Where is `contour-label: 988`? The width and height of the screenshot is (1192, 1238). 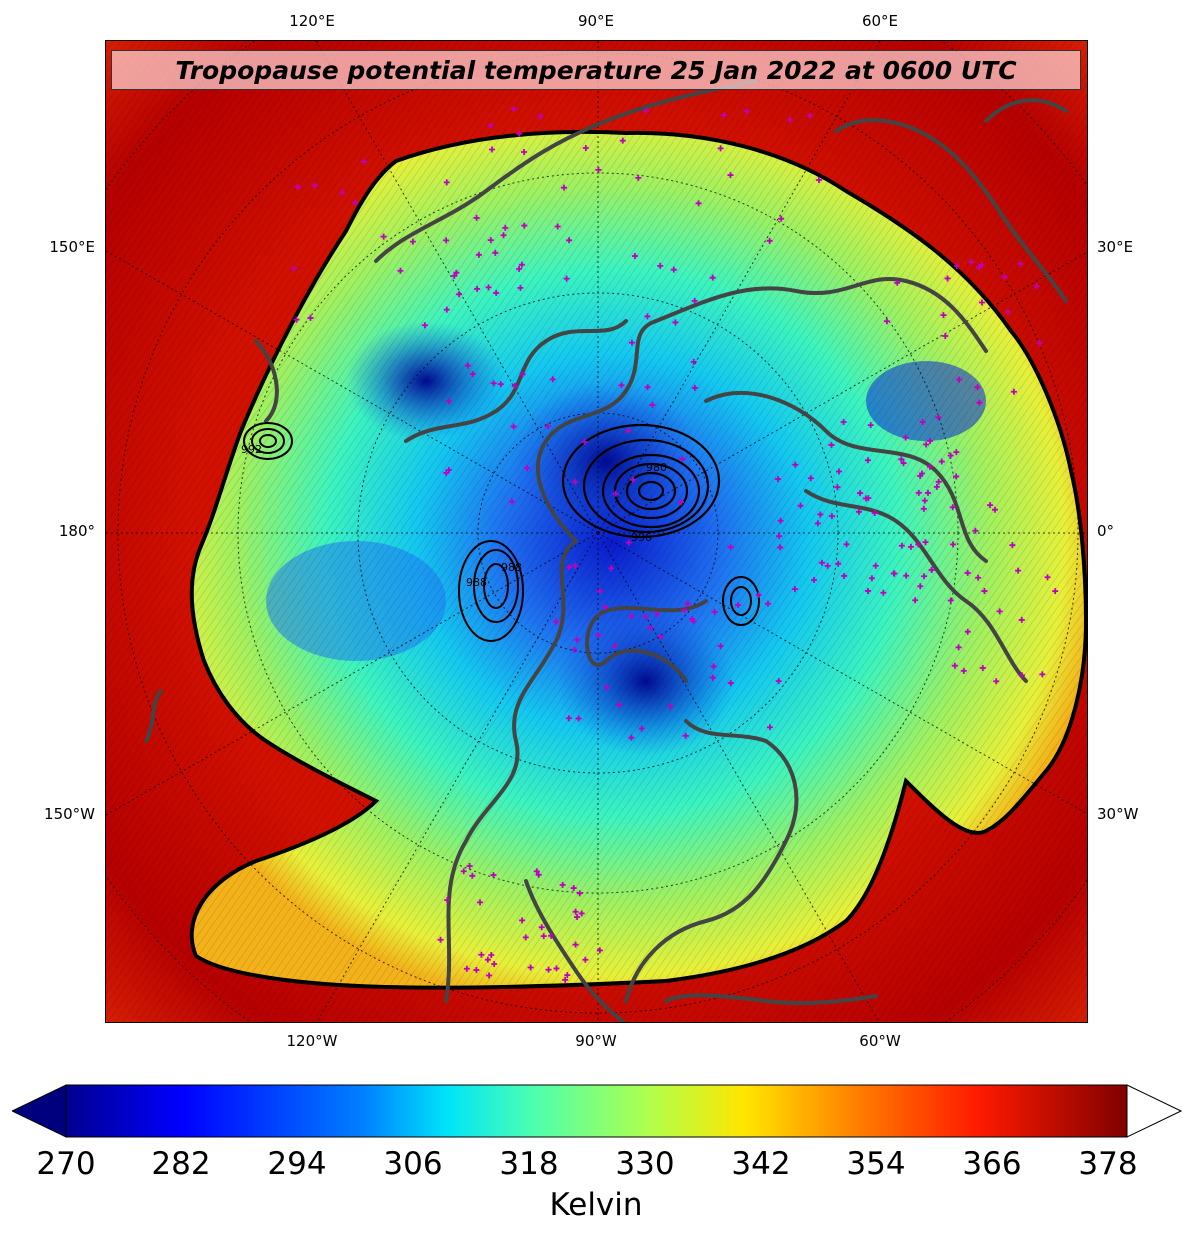
contour-label: 988 is located at coordinates (476, 582).